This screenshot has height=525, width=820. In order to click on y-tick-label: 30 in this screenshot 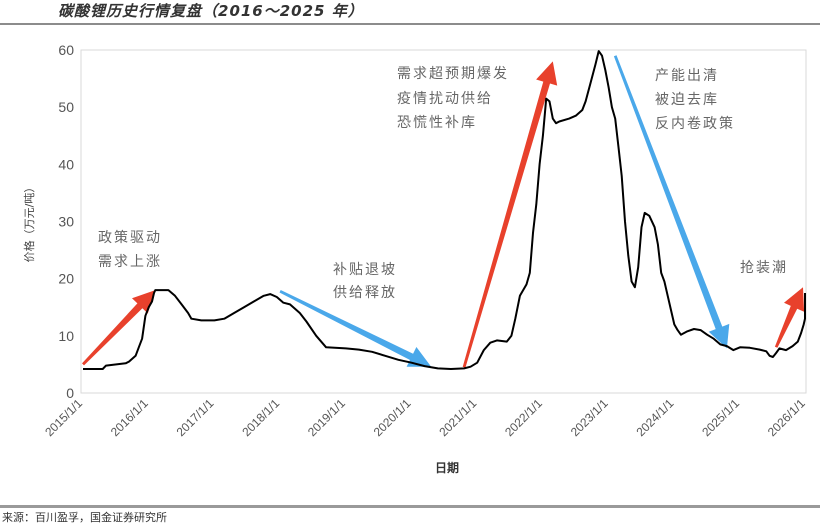, I will do `click(66, 222)`.